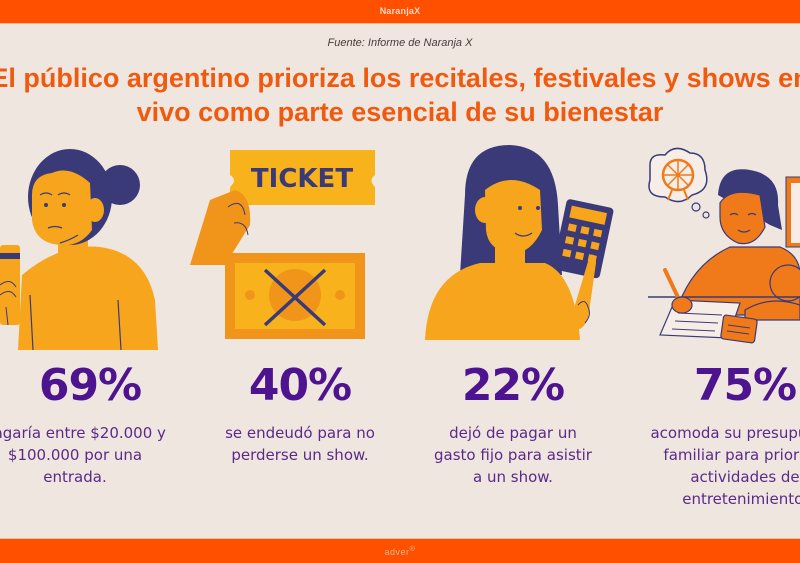  Describe the element at coordinates (513, 385) in the screenshot. I see `stat-value: 22%` at that location.